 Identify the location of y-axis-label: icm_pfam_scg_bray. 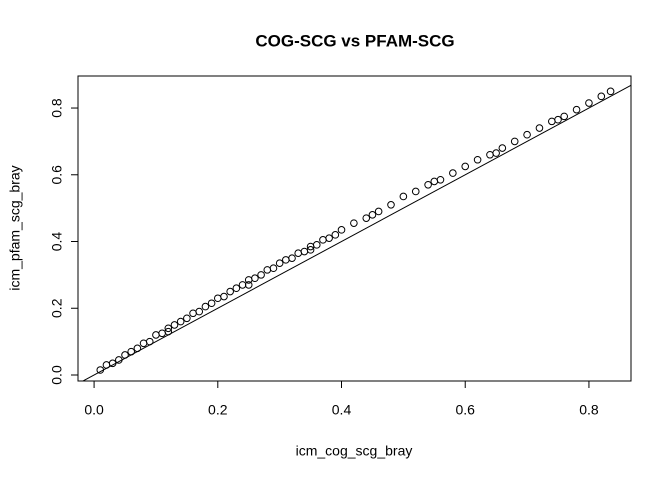
(15, 227).